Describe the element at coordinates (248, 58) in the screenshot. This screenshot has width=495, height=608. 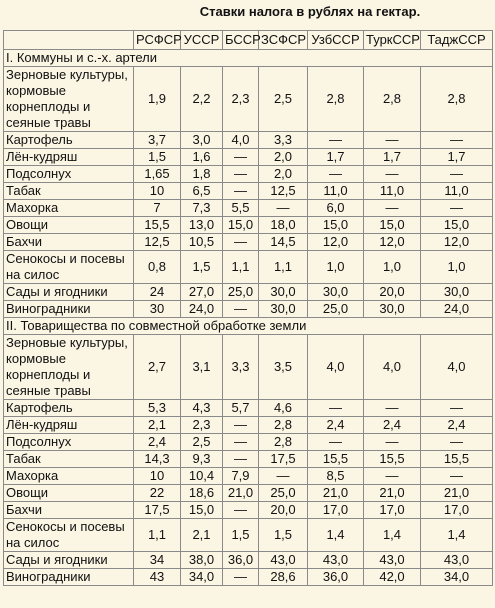
I see `section-title: I. Коммуны и с.-х. артели` at that location.